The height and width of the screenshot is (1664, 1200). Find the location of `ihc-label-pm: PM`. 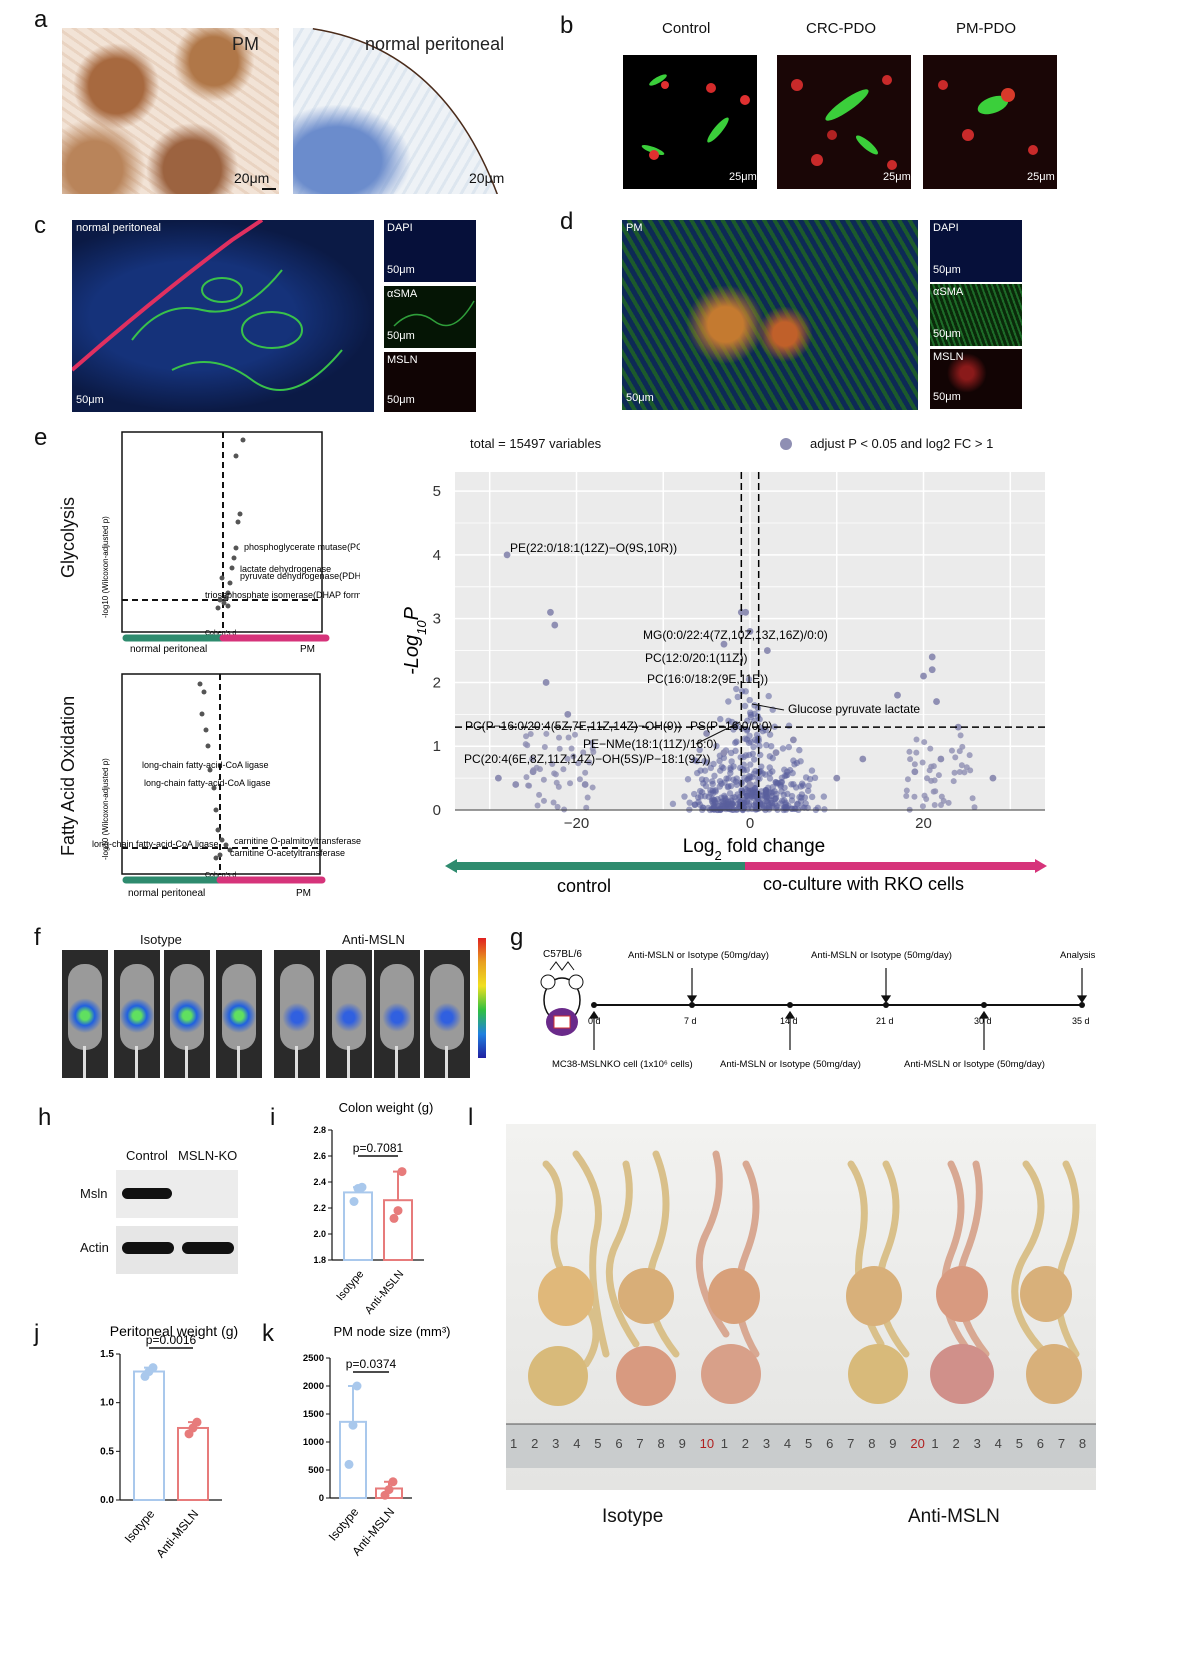

ihc-label-pm: PM is located at coordinates (245, 44).